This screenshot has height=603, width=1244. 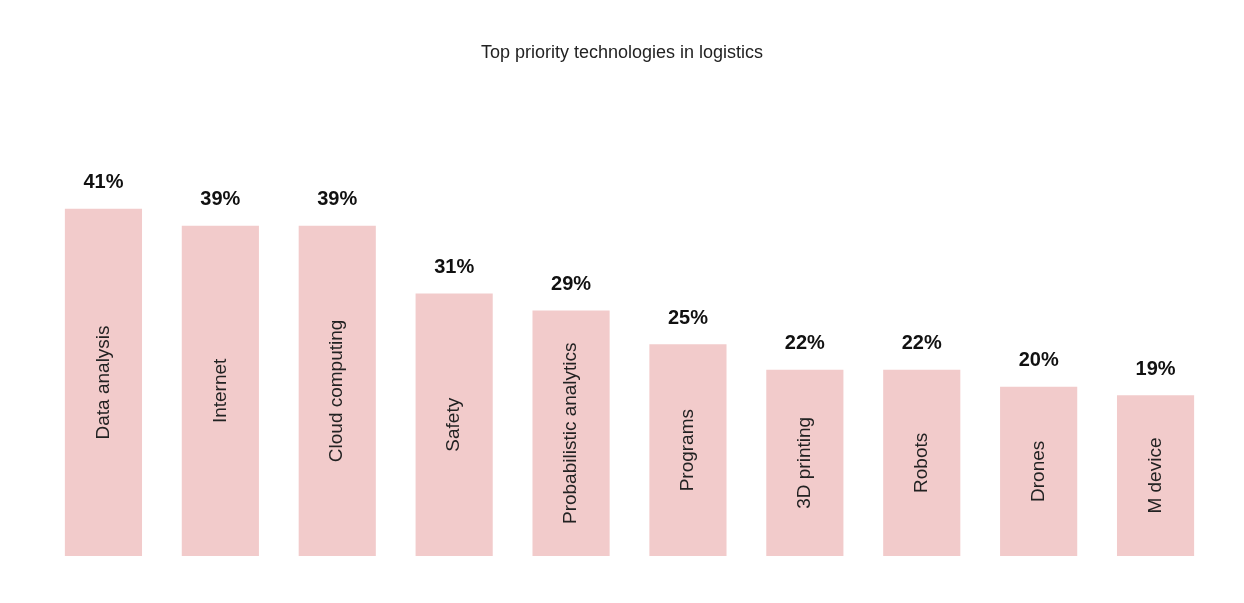 I want to click on x-tick-label: Programs, so click(x=687, y=450).